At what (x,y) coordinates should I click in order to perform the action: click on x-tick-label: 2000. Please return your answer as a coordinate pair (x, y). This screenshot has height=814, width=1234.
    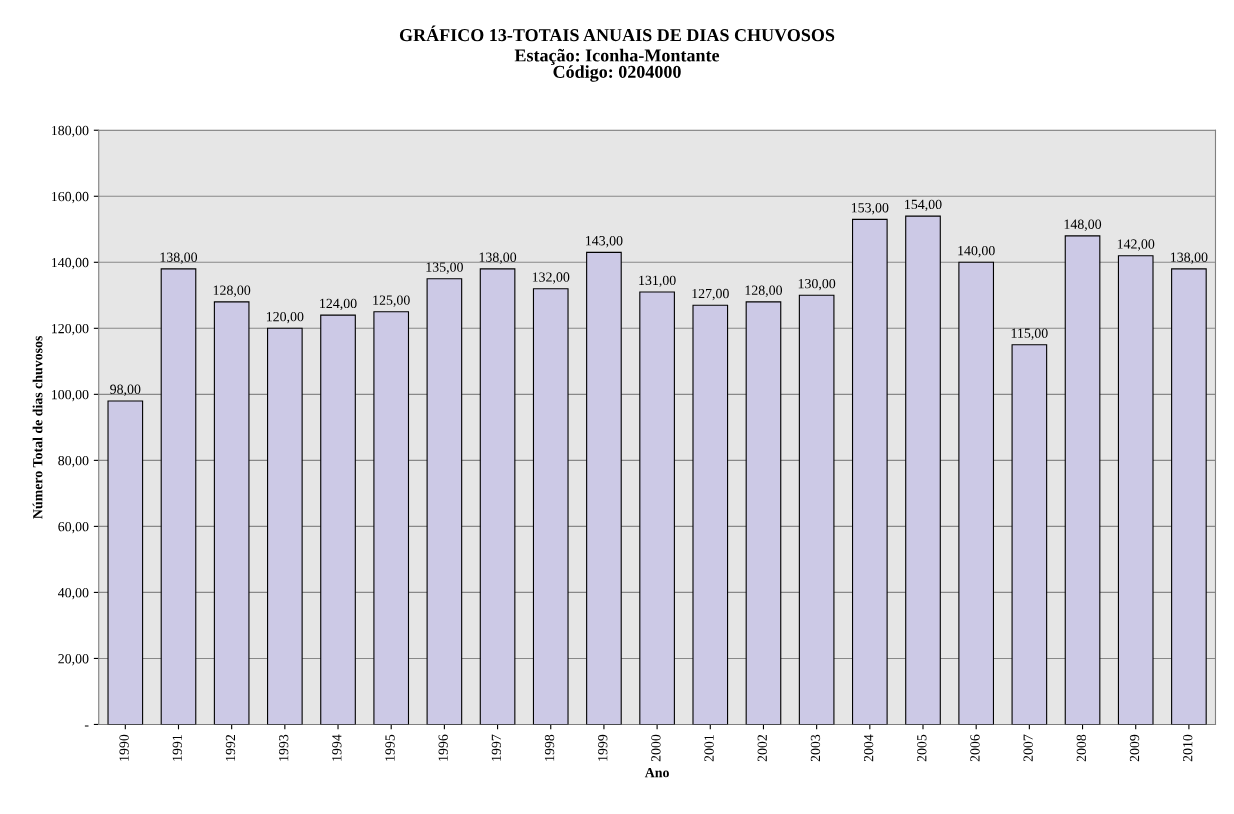
    Looking at the image, I should click on (656, 748).